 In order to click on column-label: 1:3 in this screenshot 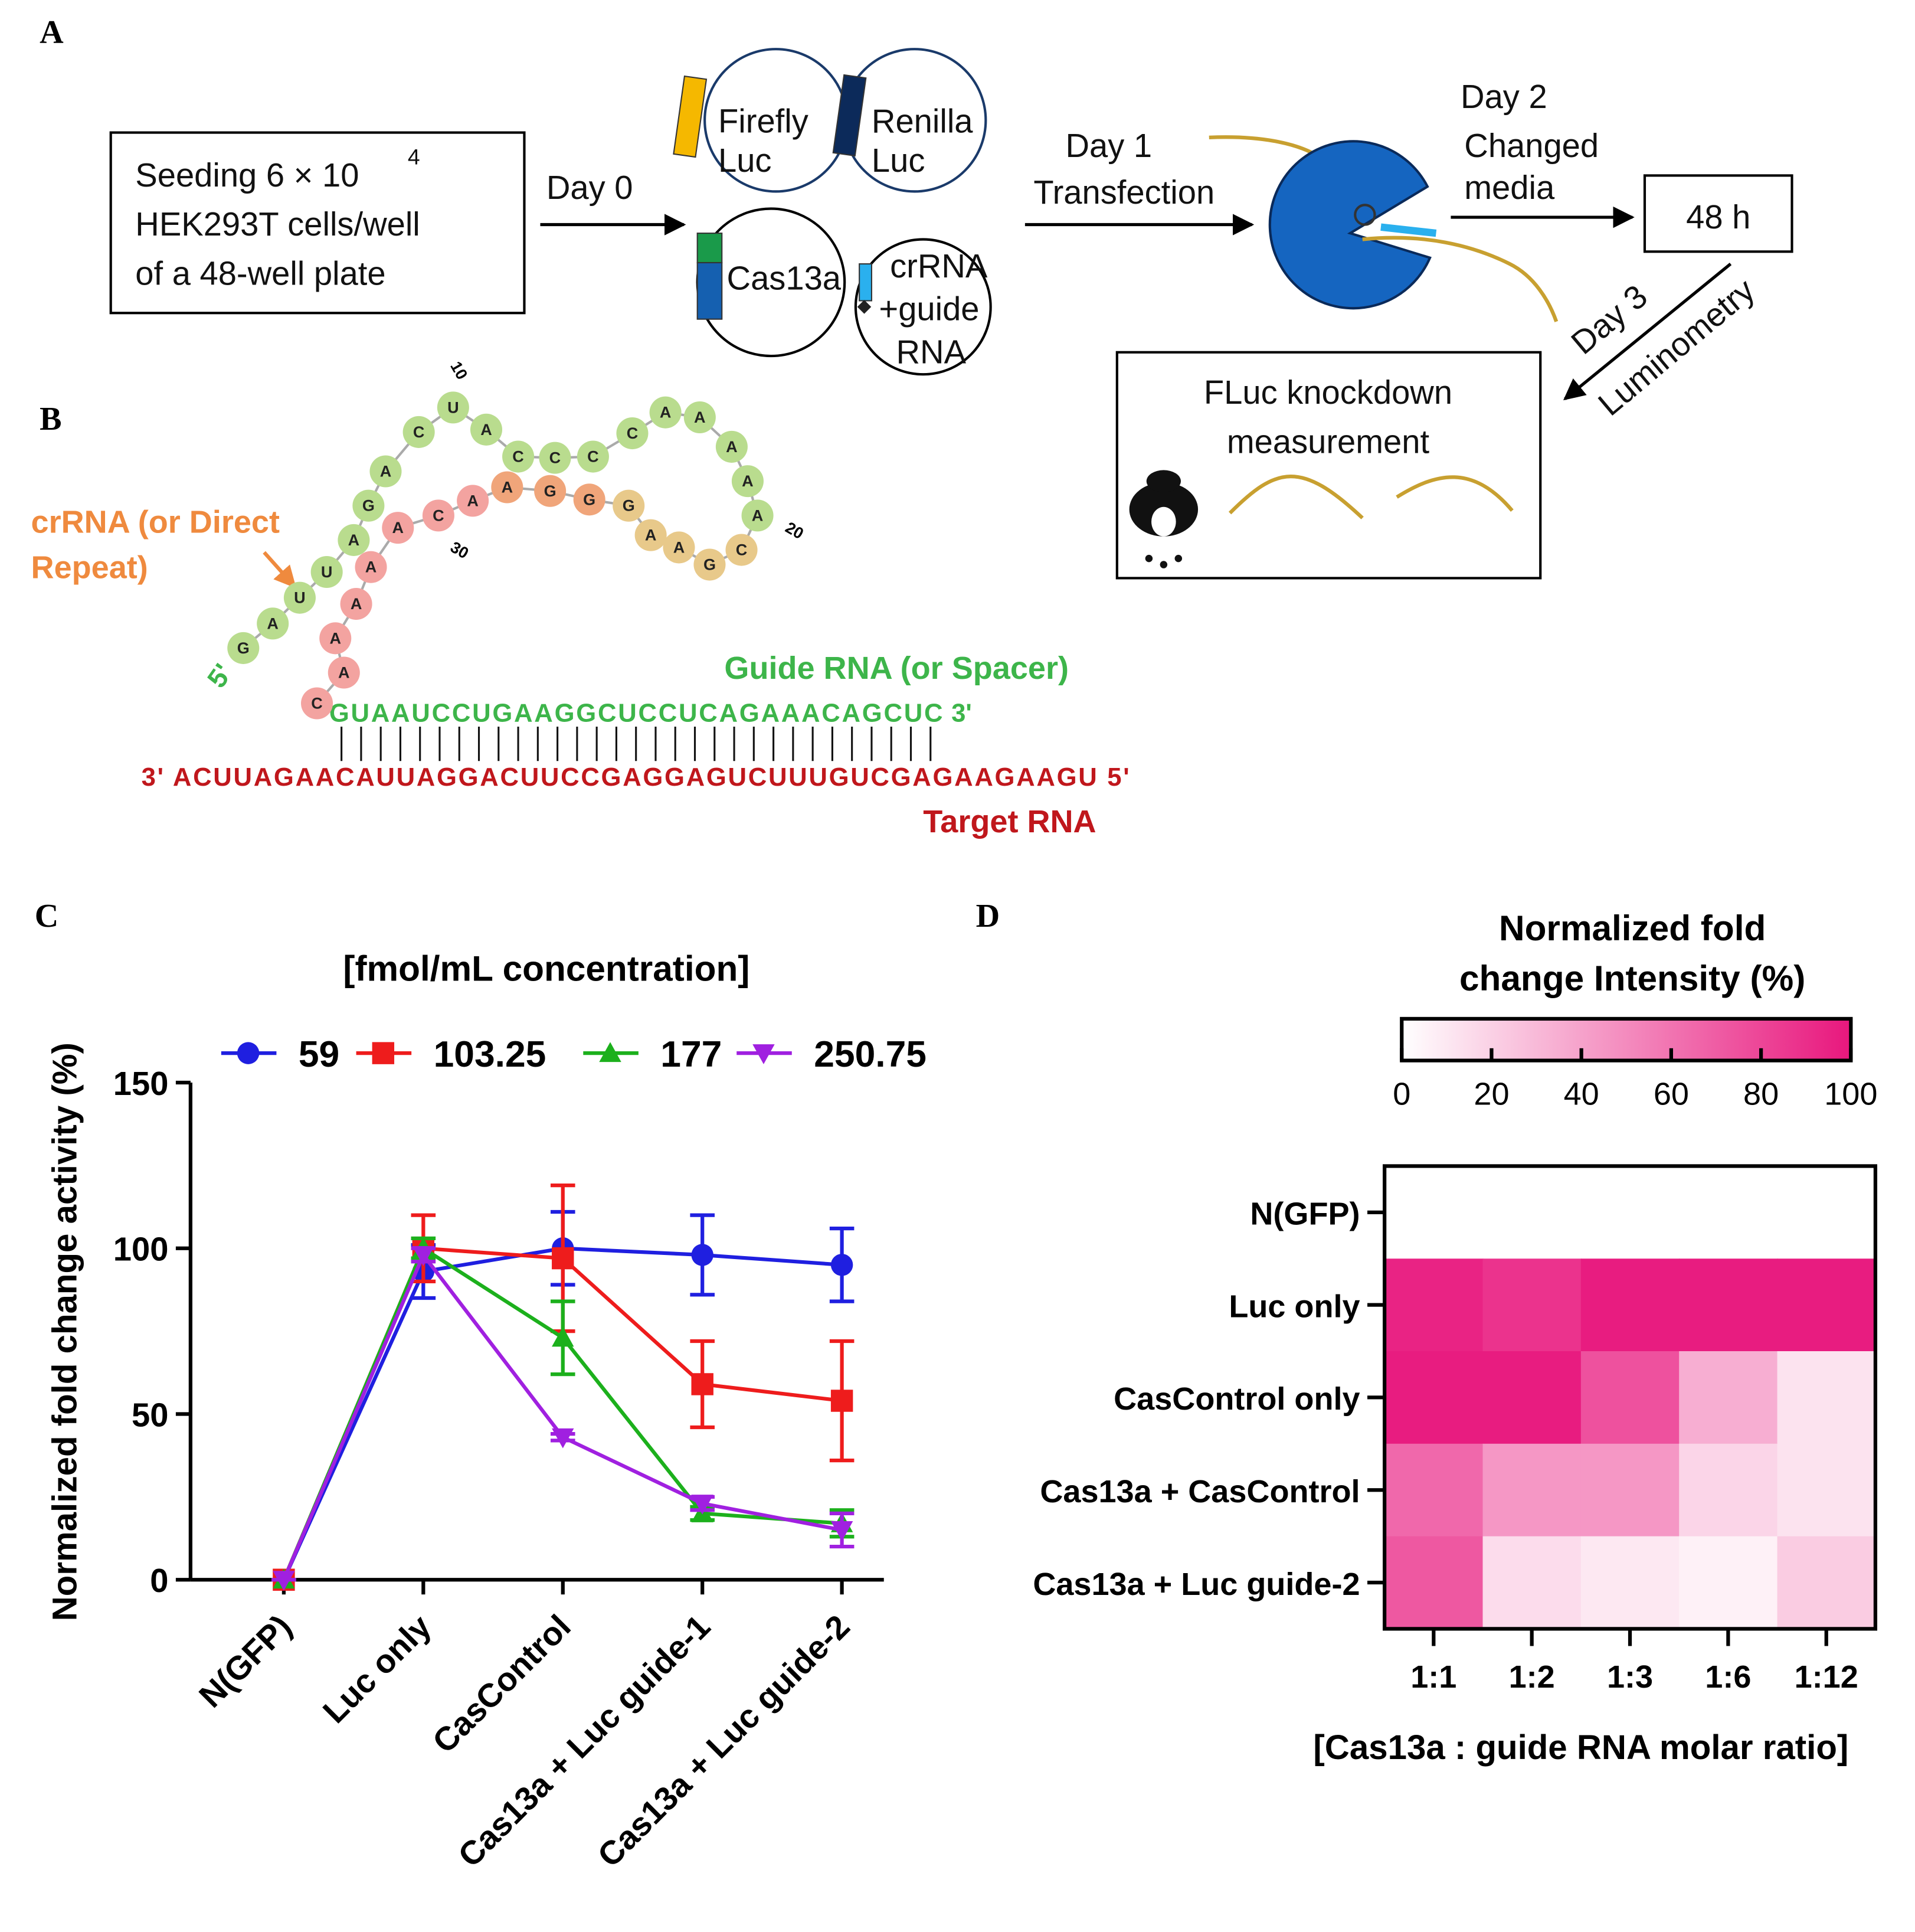, I will do `click(1630, 1677)`.